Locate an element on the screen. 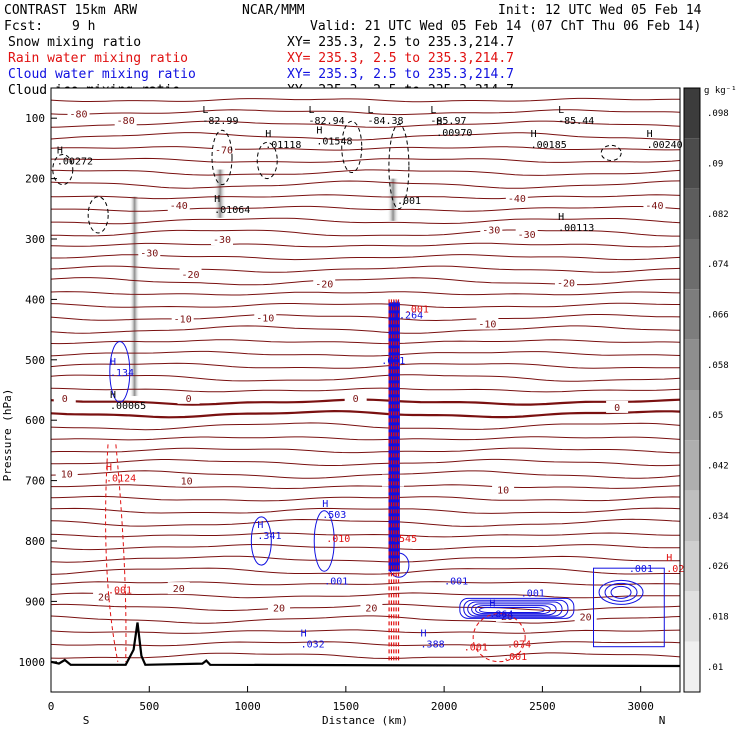 This screenshot has height=740, width=740. x-axis-label: Distance (km) is located at coordinates (365, 720).